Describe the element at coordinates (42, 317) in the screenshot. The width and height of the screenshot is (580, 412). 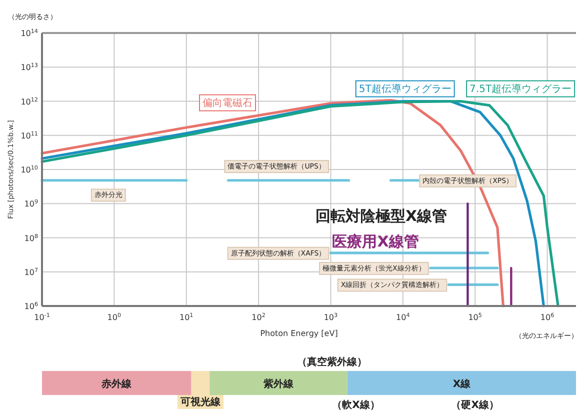
I see `x-tick-label: 10$^{-1}$` at that location.